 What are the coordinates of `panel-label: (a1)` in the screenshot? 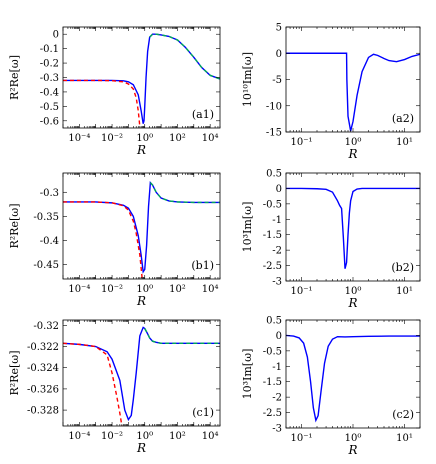 It's located at (203, 114).